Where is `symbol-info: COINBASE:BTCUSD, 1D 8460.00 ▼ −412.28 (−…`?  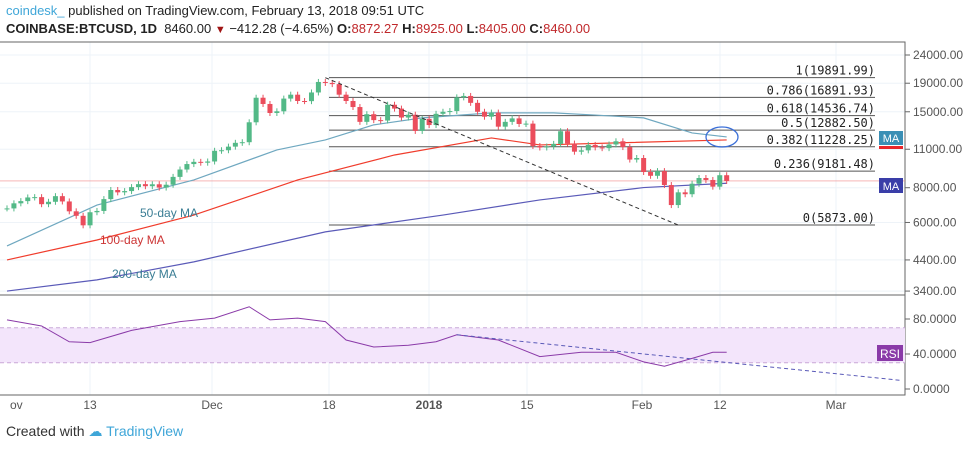
symbol-info: COINBASE:BTCUSD, 1D 8460.00 ▼ −412.28 (−… is located at coordinates (298, 28).